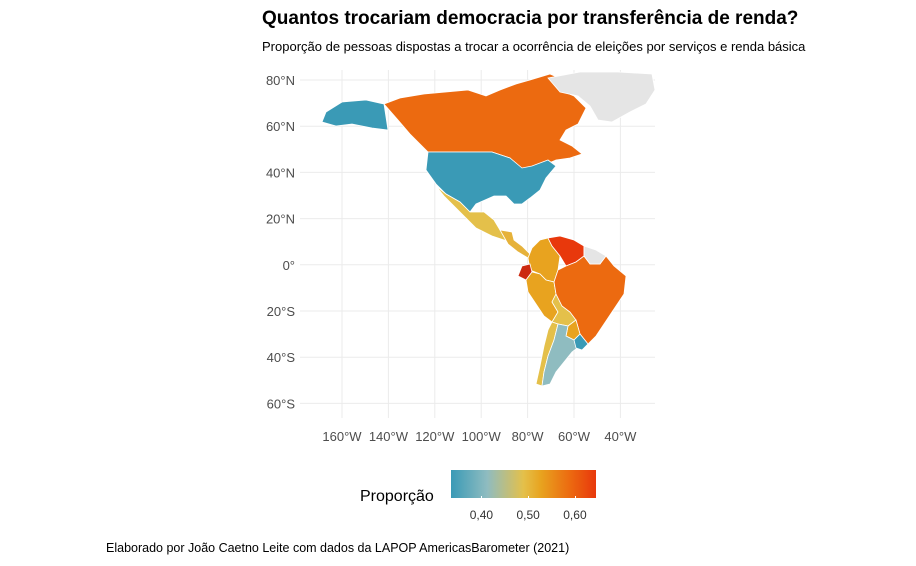  What do you see at coordinates (620, 436) in the screenshot?
I see `lon-tick-label: 40°W` at bounding box center [620, 436].